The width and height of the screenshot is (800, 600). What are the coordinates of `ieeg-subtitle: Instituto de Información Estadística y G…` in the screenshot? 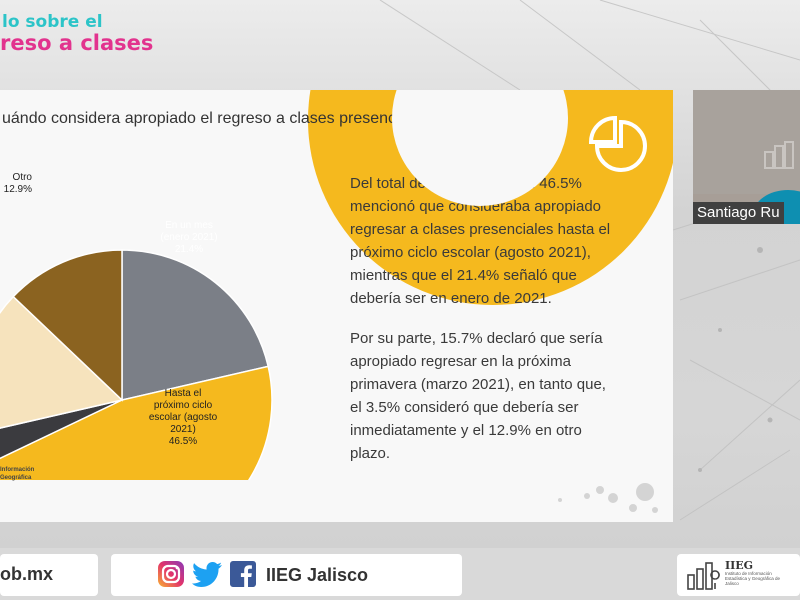 It's located at (753, 578).